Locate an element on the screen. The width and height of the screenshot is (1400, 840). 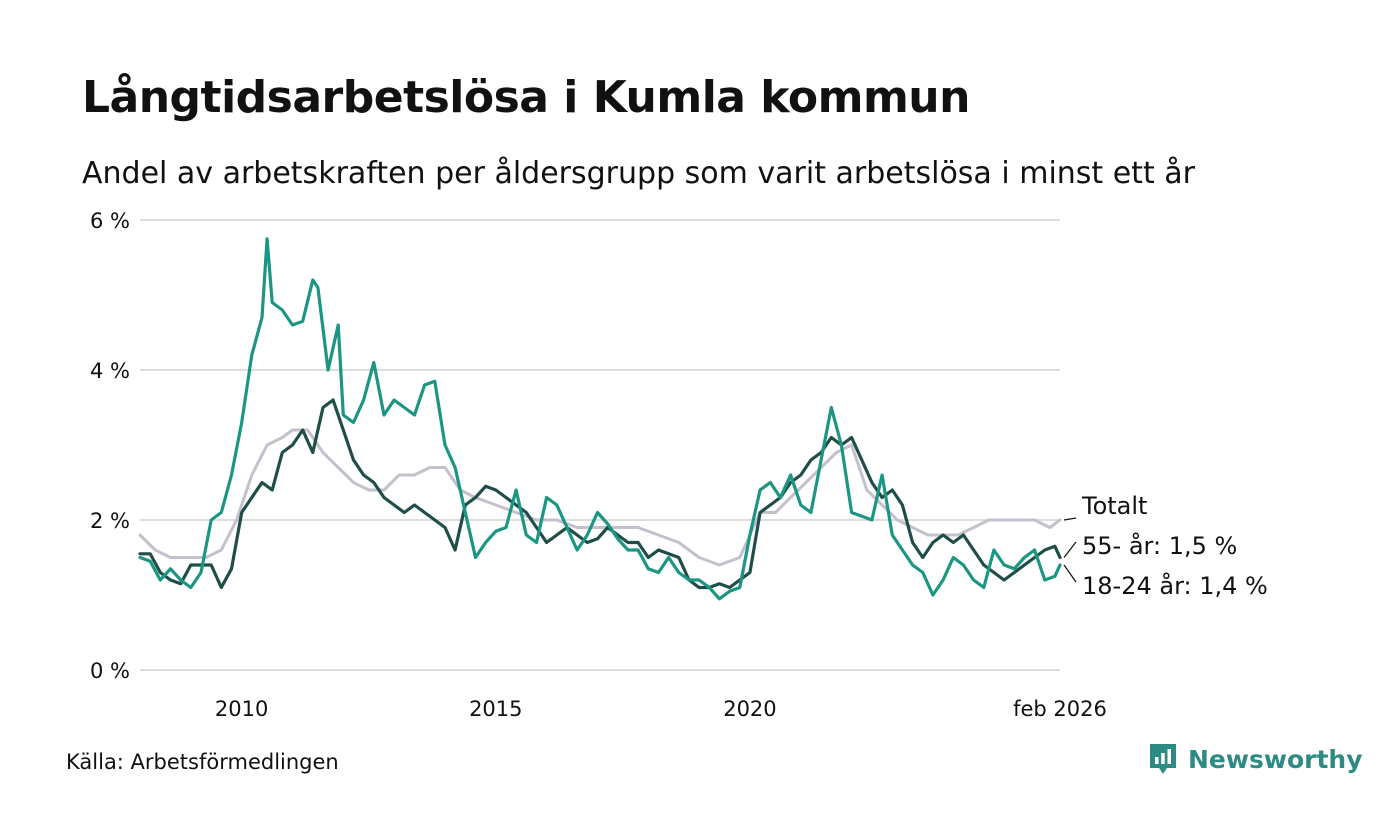
source-note: Källa: Arbetsförmedlingen is located at coordinates (202, 762).